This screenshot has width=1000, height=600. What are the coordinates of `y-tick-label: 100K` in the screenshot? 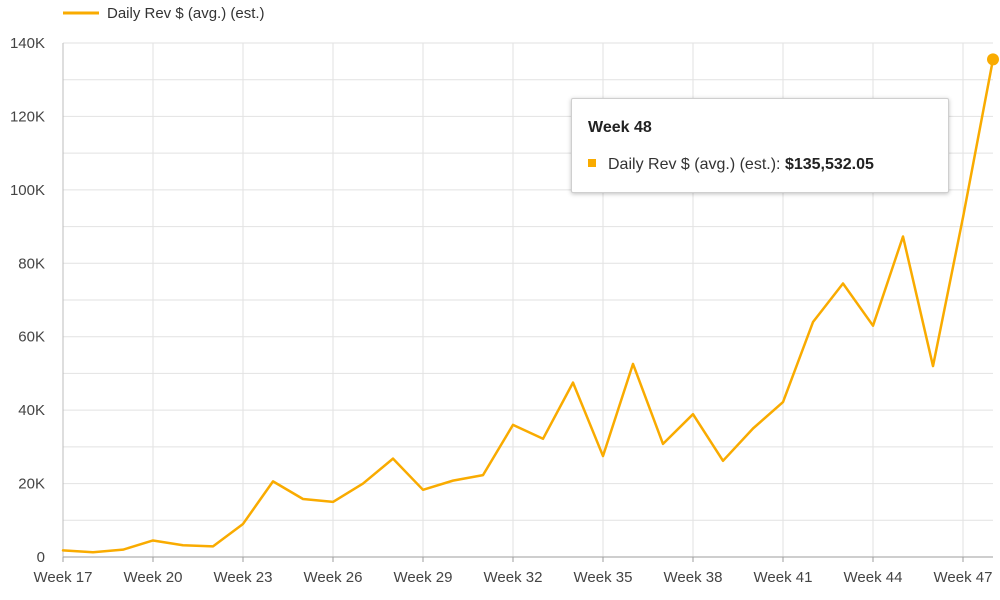 It's located at (27, 190).